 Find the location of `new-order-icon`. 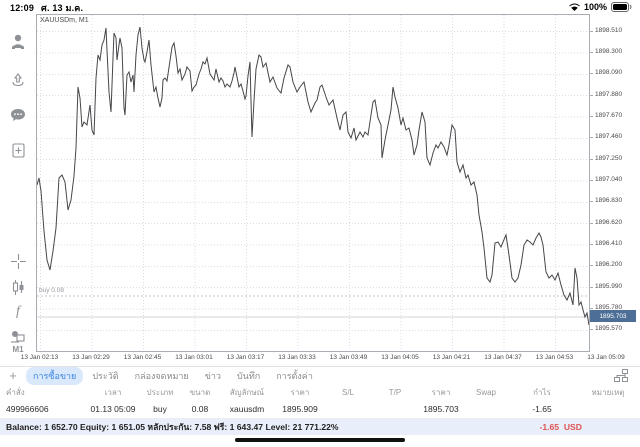

new-order-icon is located at coordinates (18, 150).